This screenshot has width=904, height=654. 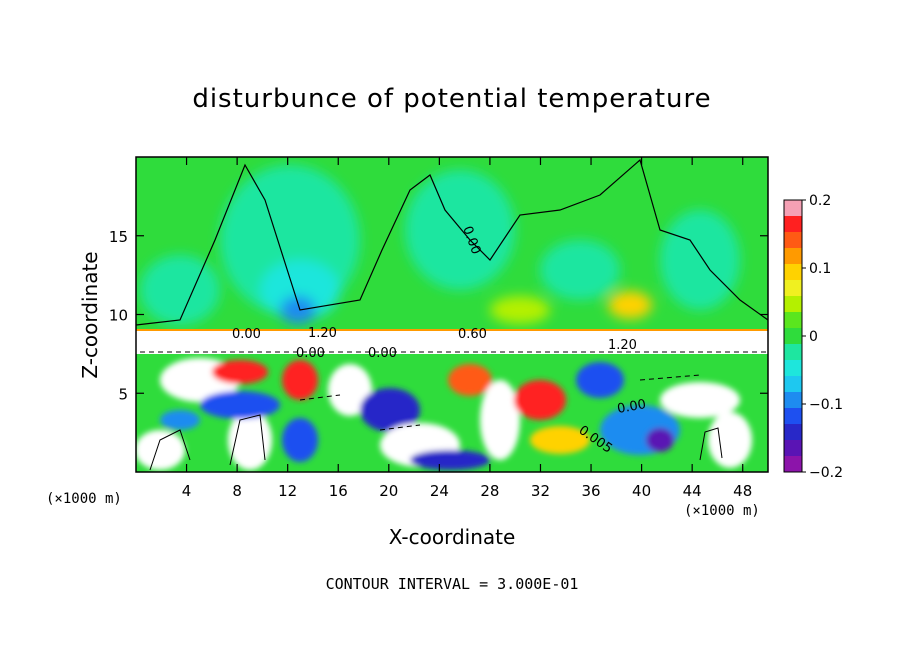 What do you see at coordinates (123, 394) in the screenshot?
I see `y-tick-label: 5` at bounding box center [123, 394].